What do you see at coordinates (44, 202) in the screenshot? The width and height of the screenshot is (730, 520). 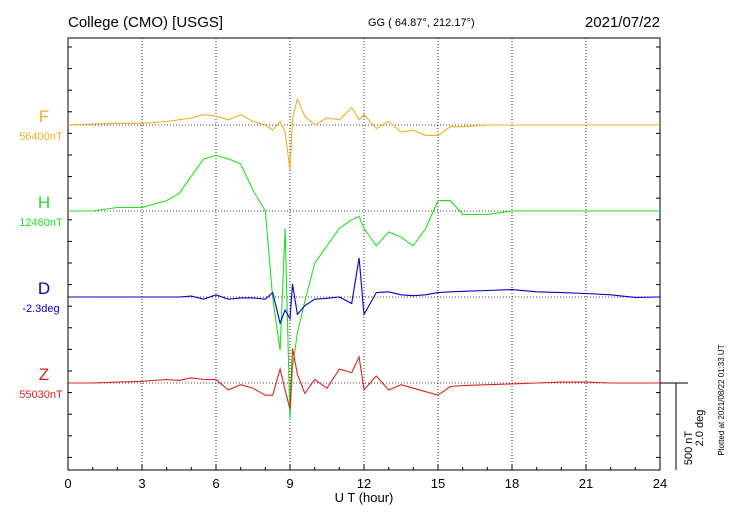 I see `series-name-h: H` at bounding box center [44, 202].